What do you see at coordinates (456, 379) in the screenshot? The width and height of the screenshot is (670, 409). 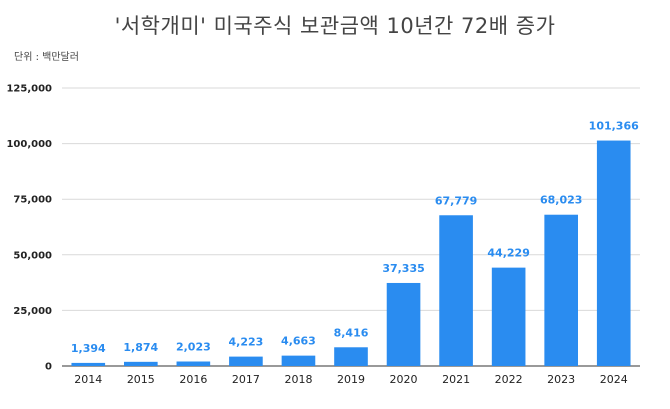 I see `x-tick-label: 2021` at bounding box center [456, 379].